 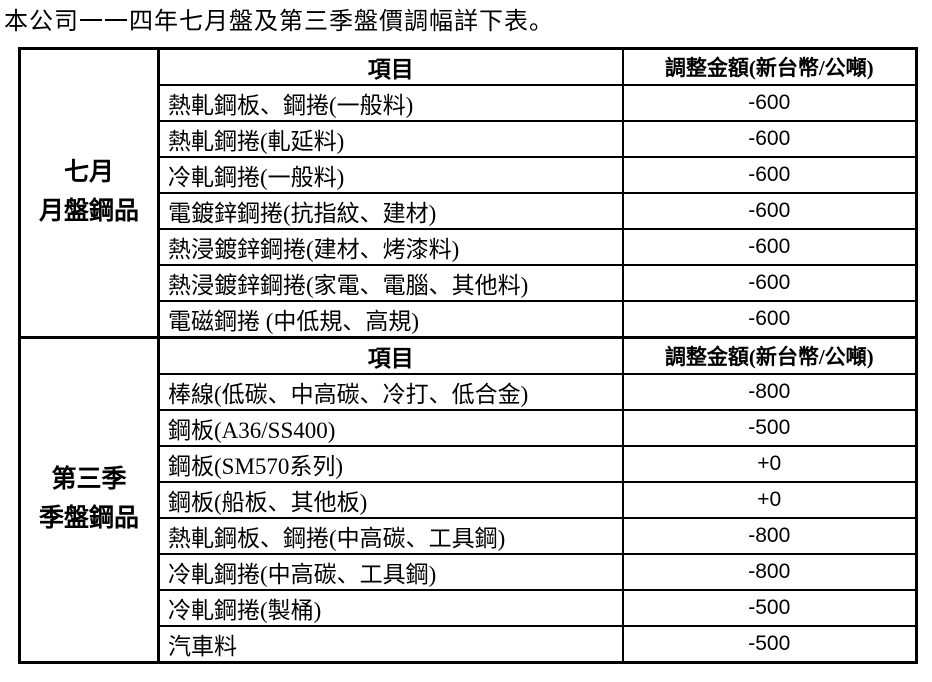 I want to click on item-cell: 熱軋鋼板、鋼捲(一般料), so click(x=390, y=103).